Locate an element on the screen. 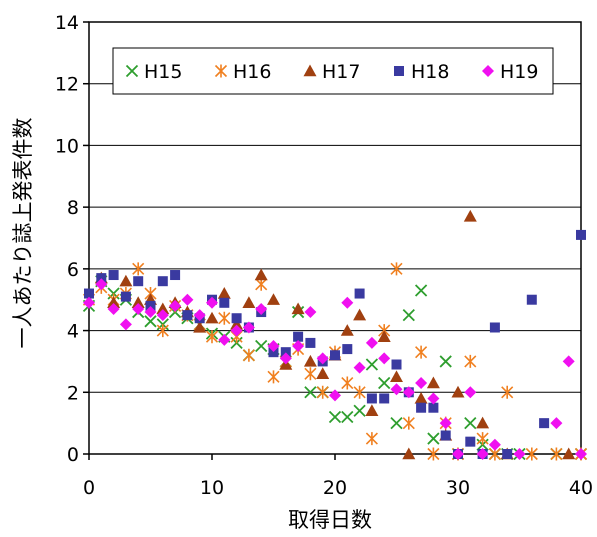 The image size is (597, 537). x-axis-title: 取得日数 is located at coordinates (330, 520).